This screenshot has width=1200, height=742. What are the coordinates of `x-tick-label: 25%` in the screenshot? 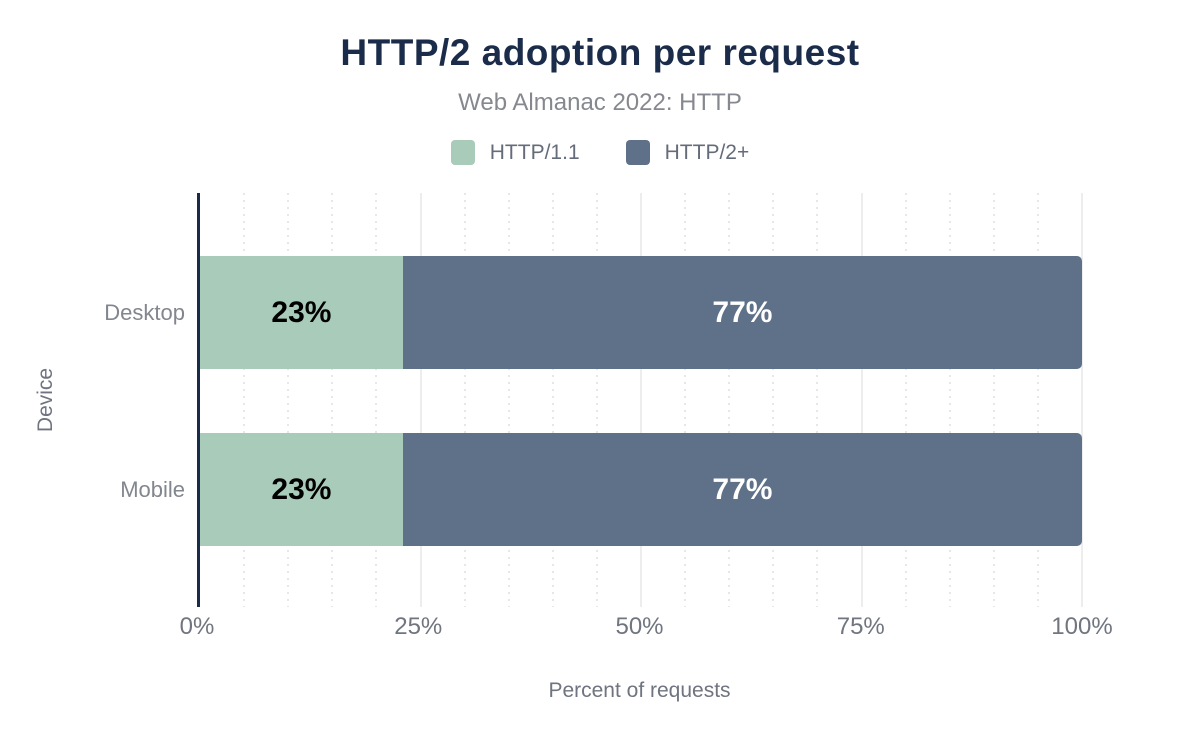 It's located at (418, 626).